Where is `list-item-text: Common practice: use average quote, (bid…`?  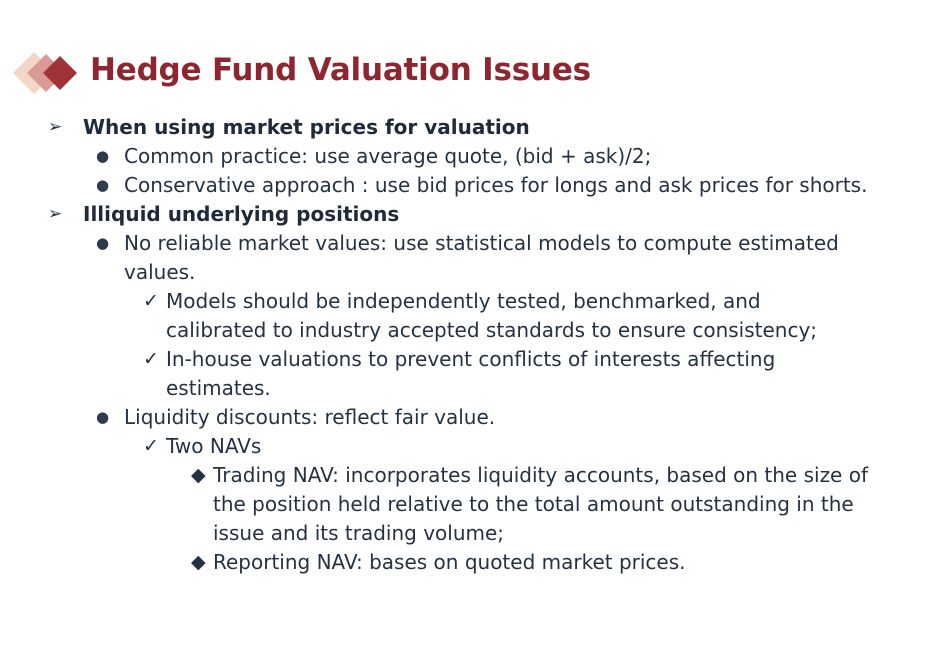 list-item-text: Common practice: use average quote, (bid… is located at coordinates (388, 156).